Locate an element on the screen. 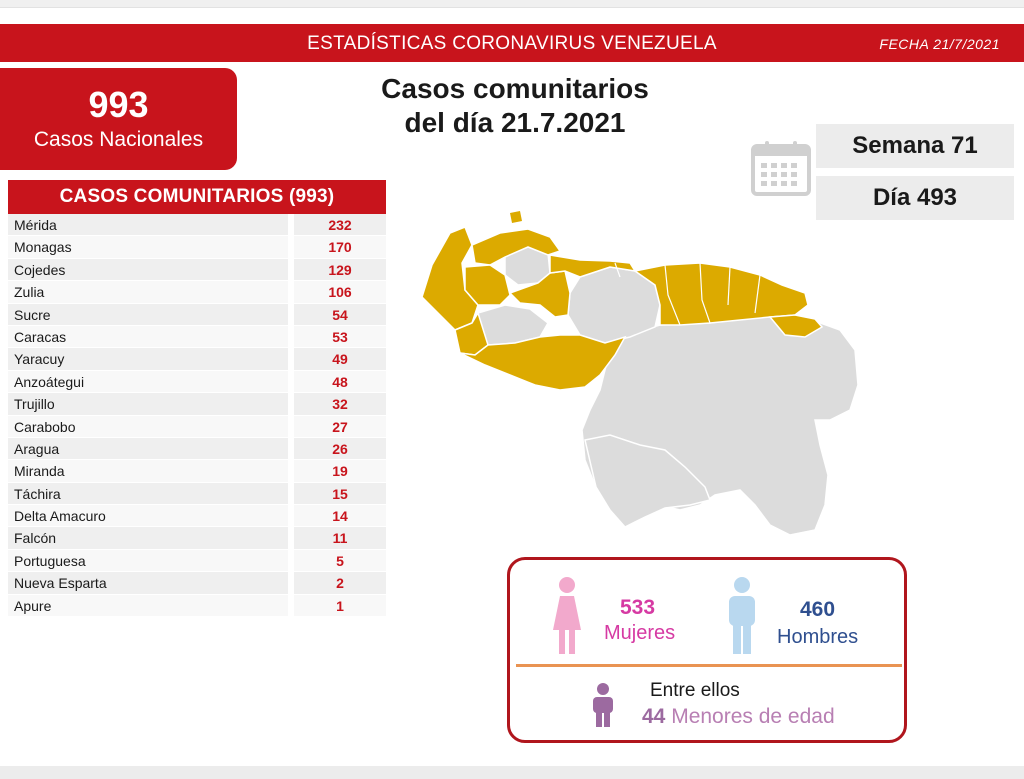 Image resolution: width=1024 pixels, height=779 pixels. table-row: Táchira 15 is located at coordinates (197, 494).